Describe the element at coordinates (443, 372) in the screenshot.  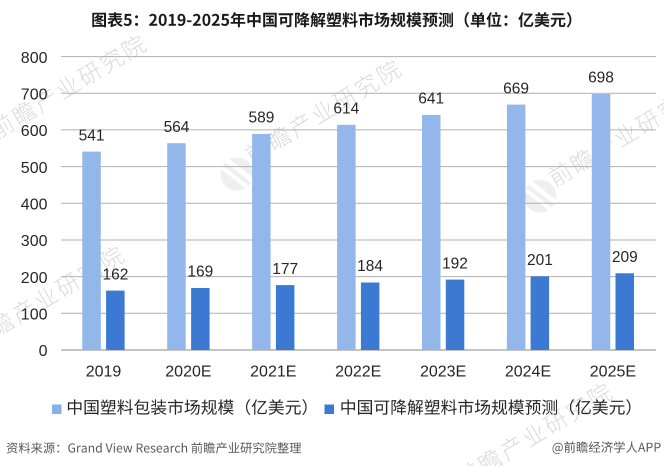
I see `svg-text: 2023E` at that location.